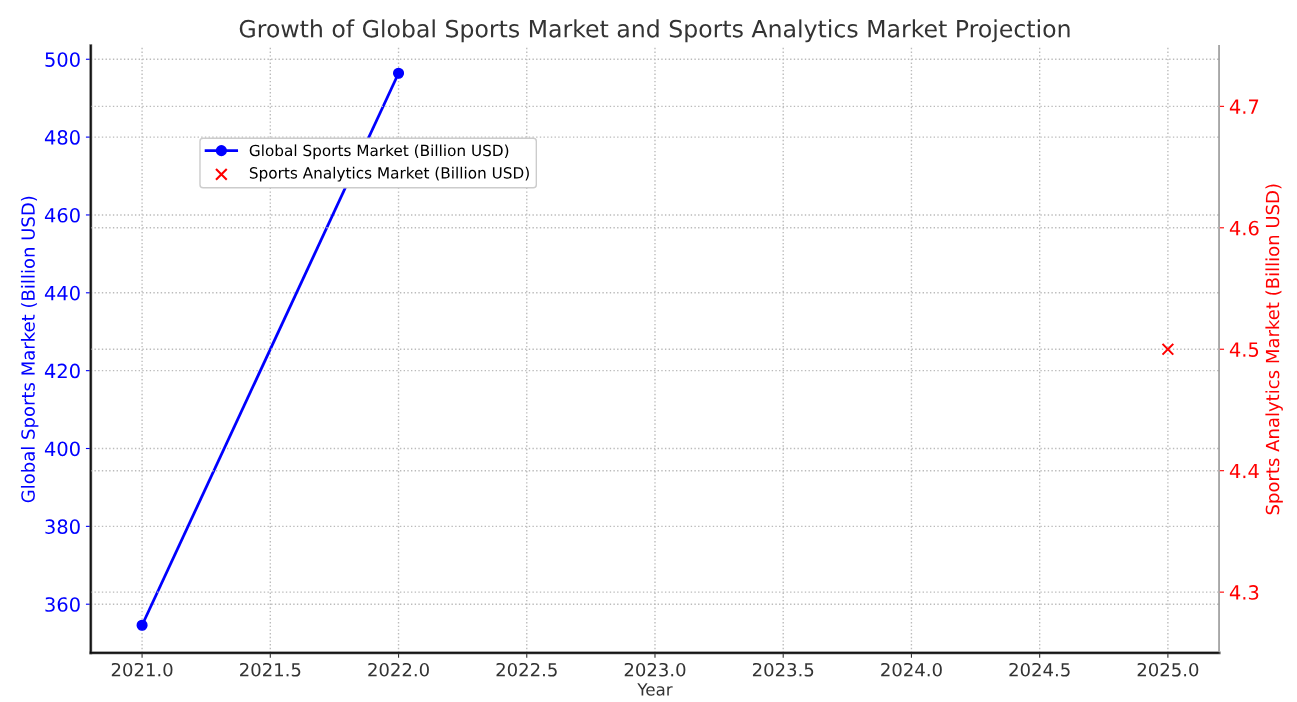 The height and width of the screenshot is (702, 1297). What do you see at coordinates (1244, 106) in the screenshot?
I see `y2-tick-label: 4.7` at bounding box center [1244, 106].